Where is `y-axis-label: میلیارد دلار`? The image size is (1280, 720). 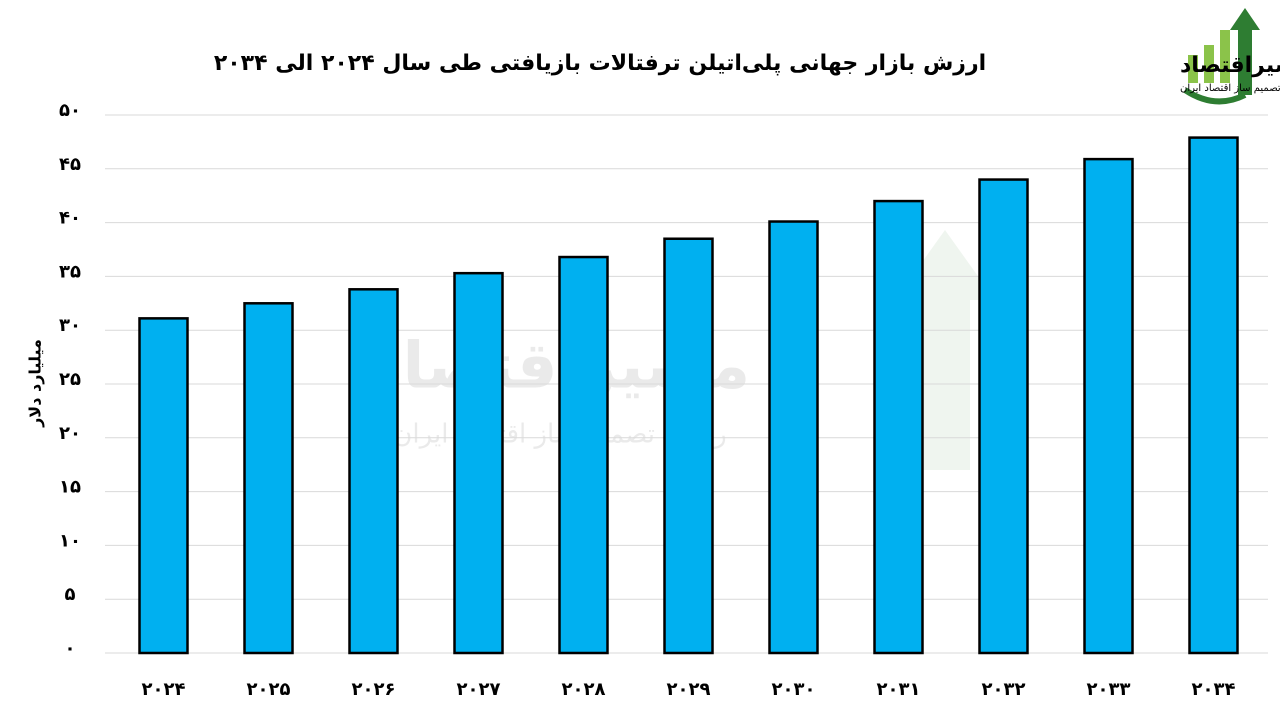
y-axis-label: میلیارد دلار is located at coordinates (35, 383).